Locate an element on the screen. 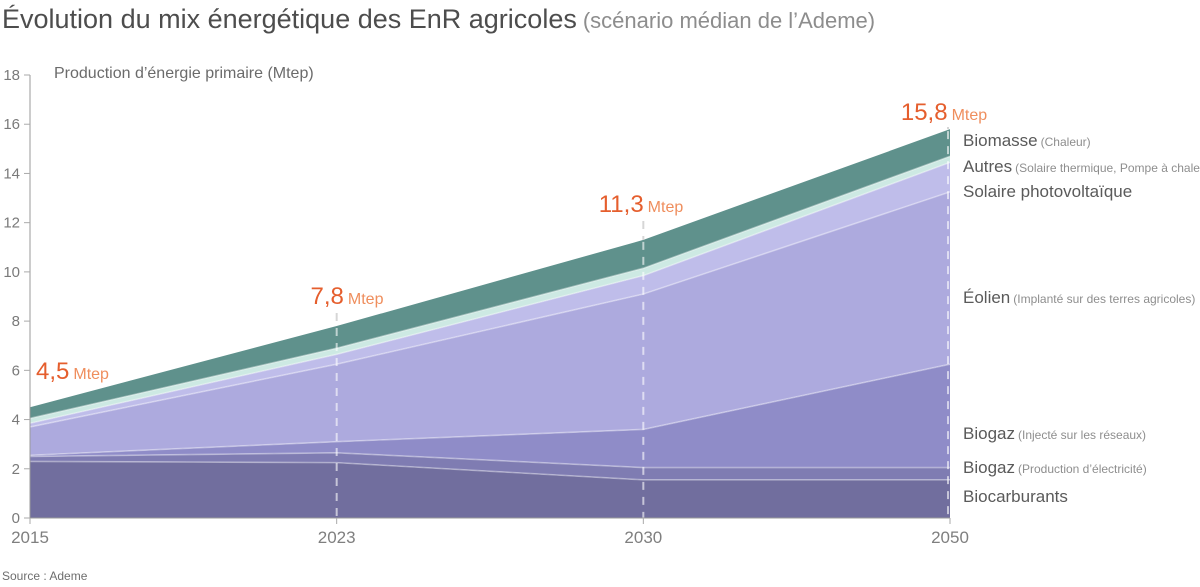  total-annotation-2015: 4,5 Mtep is located at coordinates (72, 372).